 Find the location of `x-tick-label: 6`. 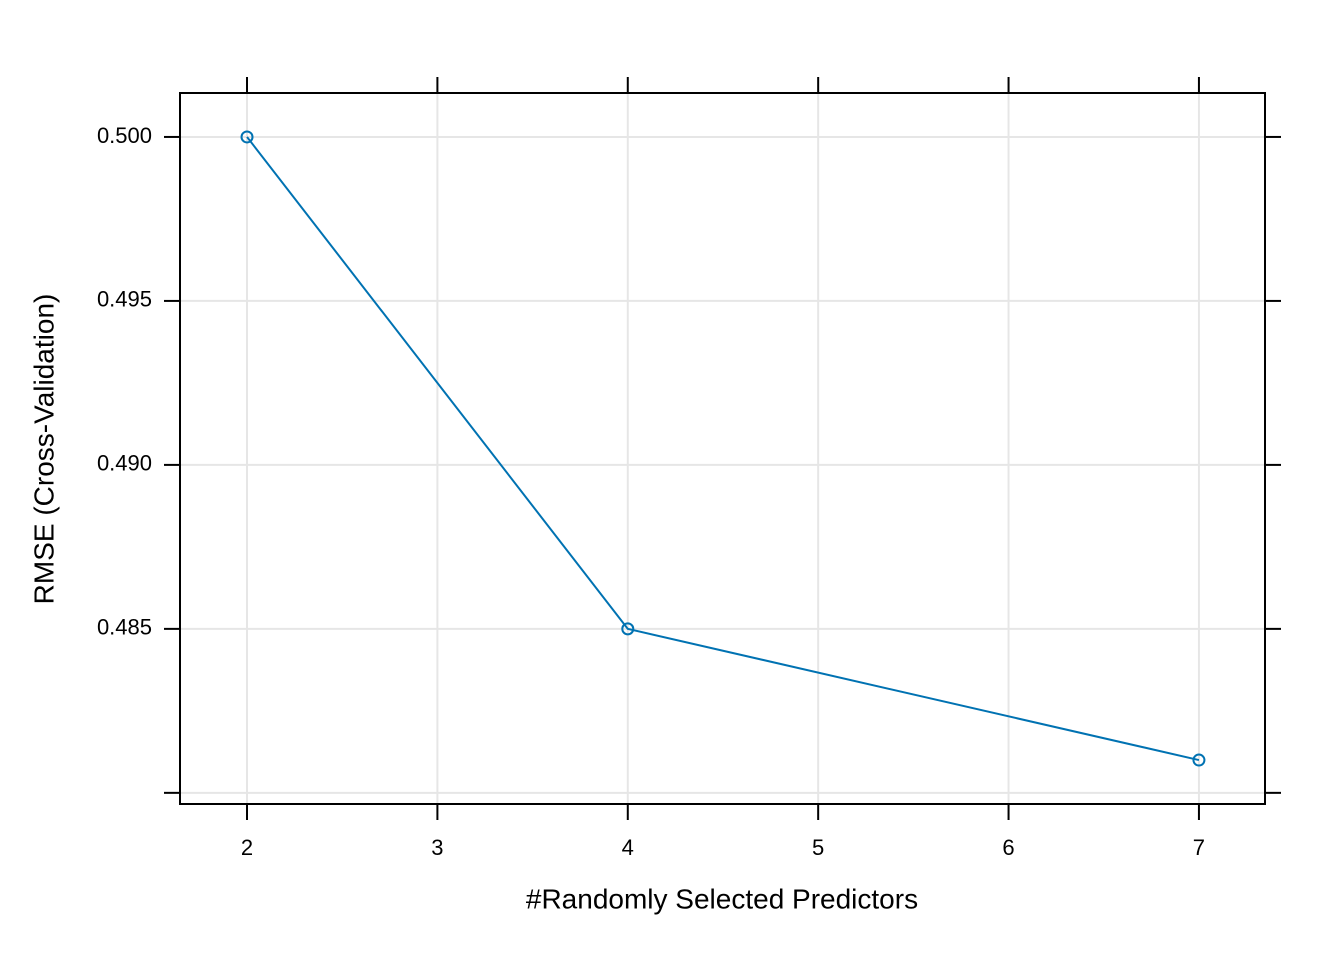

x-tick-label: 6 is located at coordinates (1008, 847).